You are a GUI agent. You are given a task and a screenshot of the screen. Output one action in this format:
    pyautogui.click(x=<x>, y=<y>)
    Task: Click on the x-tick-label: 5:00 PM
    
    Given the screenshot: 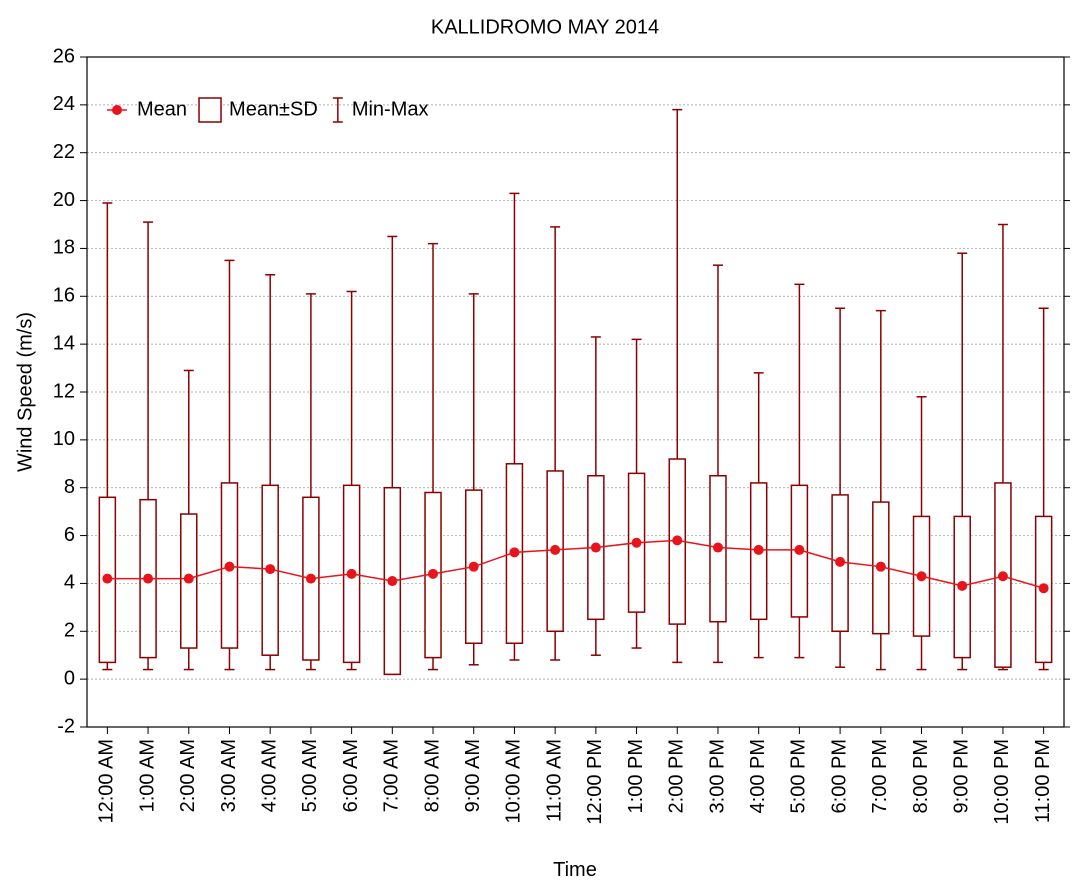 What is the action you would take?
    pyautogui.click(x=799, y=776)
    